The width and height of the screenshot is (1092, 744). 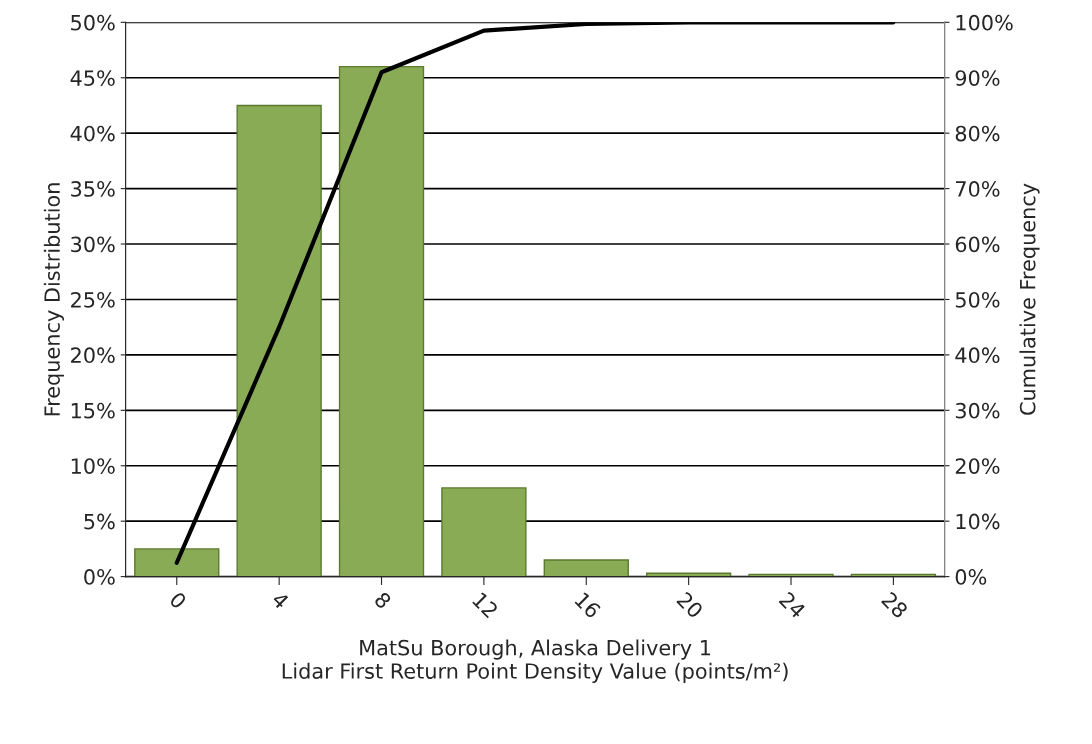 What do you see at coordinates (894, 605) in the screenshot?
I see `x-tick-label: 28` at bounding box center [894, 605].